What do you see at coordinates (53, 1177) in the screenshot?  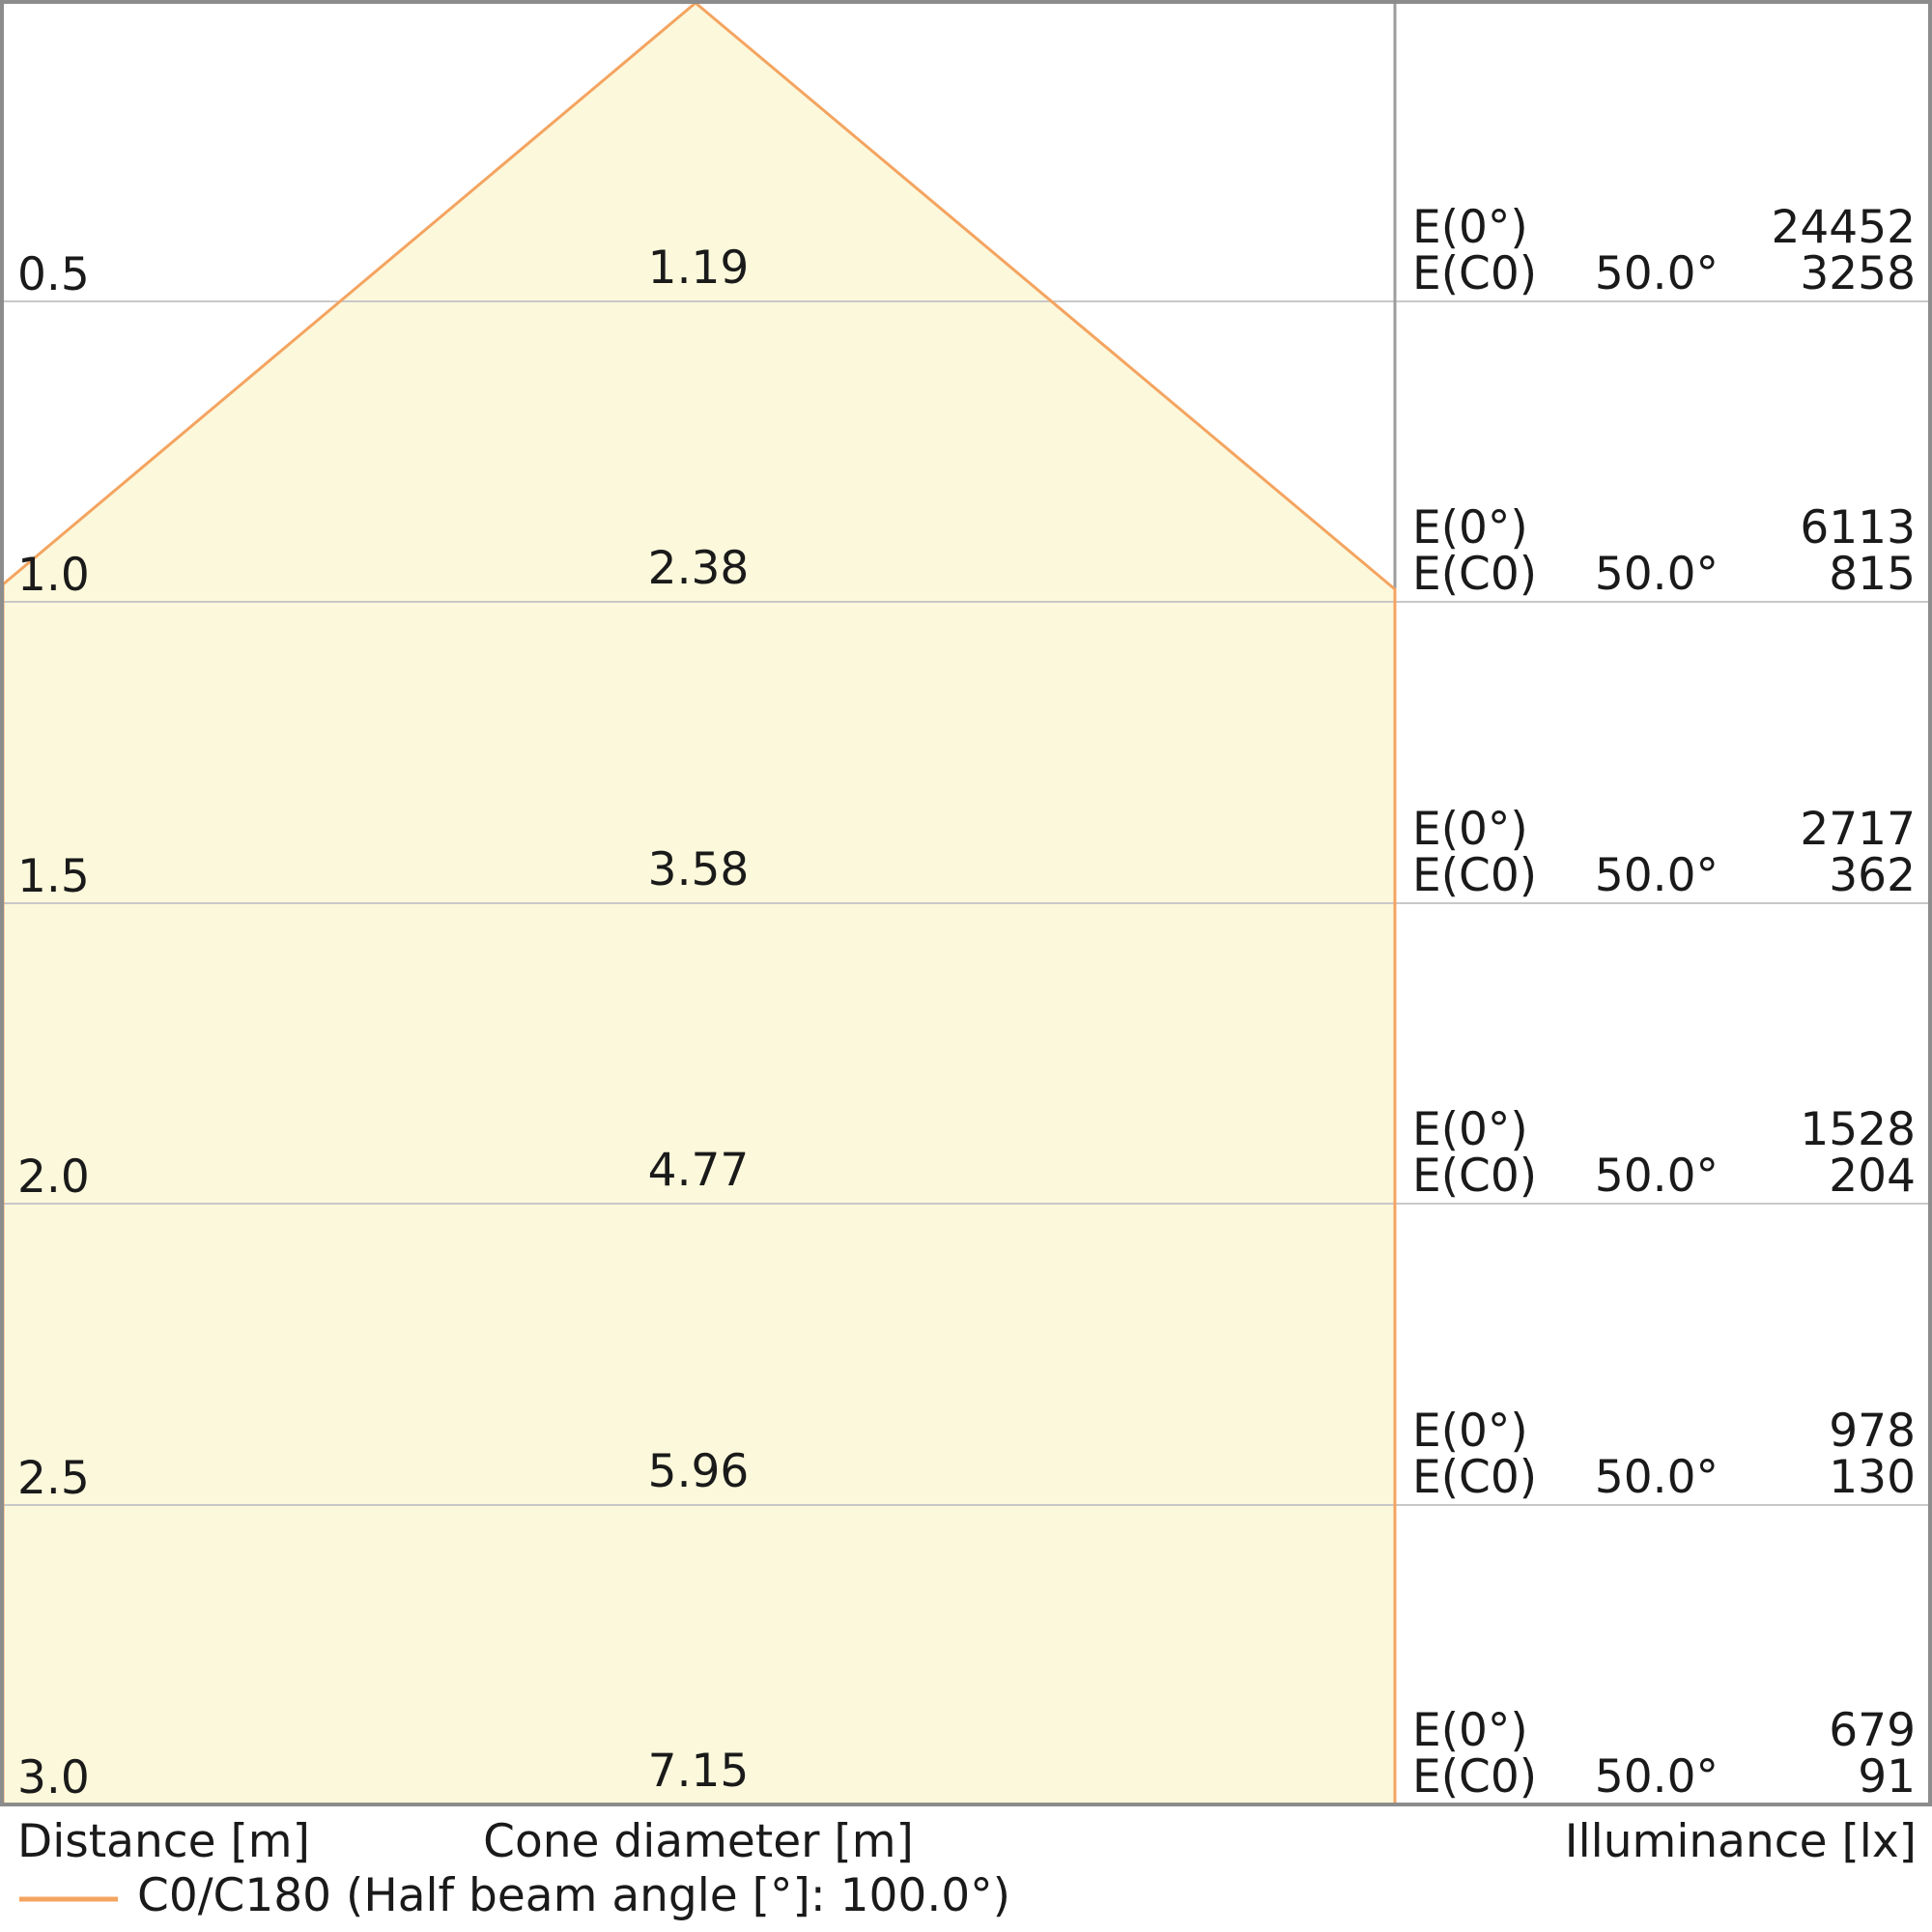 I see `distance-label: 2.0` at bounding box center [53, 1177].